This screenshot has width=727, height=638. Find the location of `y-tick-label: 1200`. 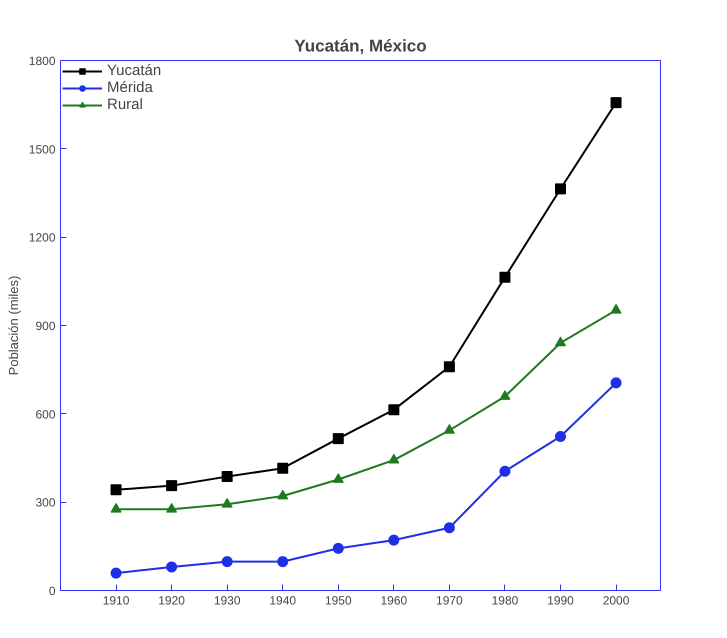

y-tick-label: 1200 is located at coordinates (42, 237).